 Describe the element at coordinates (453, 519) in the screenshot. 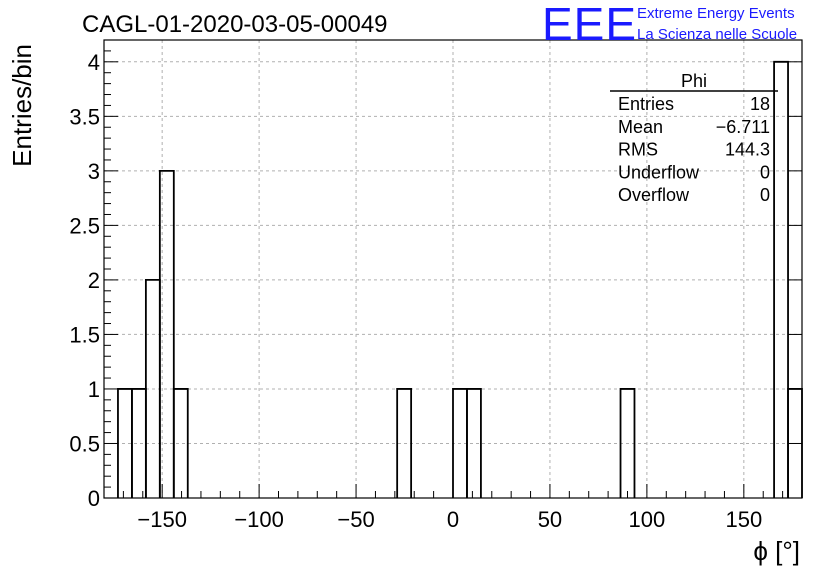

I see `x-tick-label: 0` at that location.